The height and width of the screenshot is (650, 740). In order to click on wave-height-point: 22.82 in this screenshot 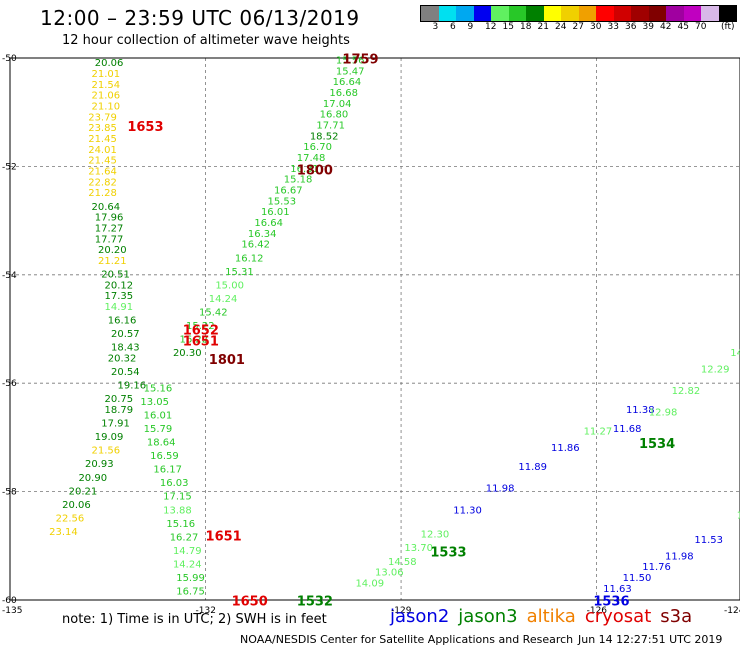, I will do `click(102, 182)`.